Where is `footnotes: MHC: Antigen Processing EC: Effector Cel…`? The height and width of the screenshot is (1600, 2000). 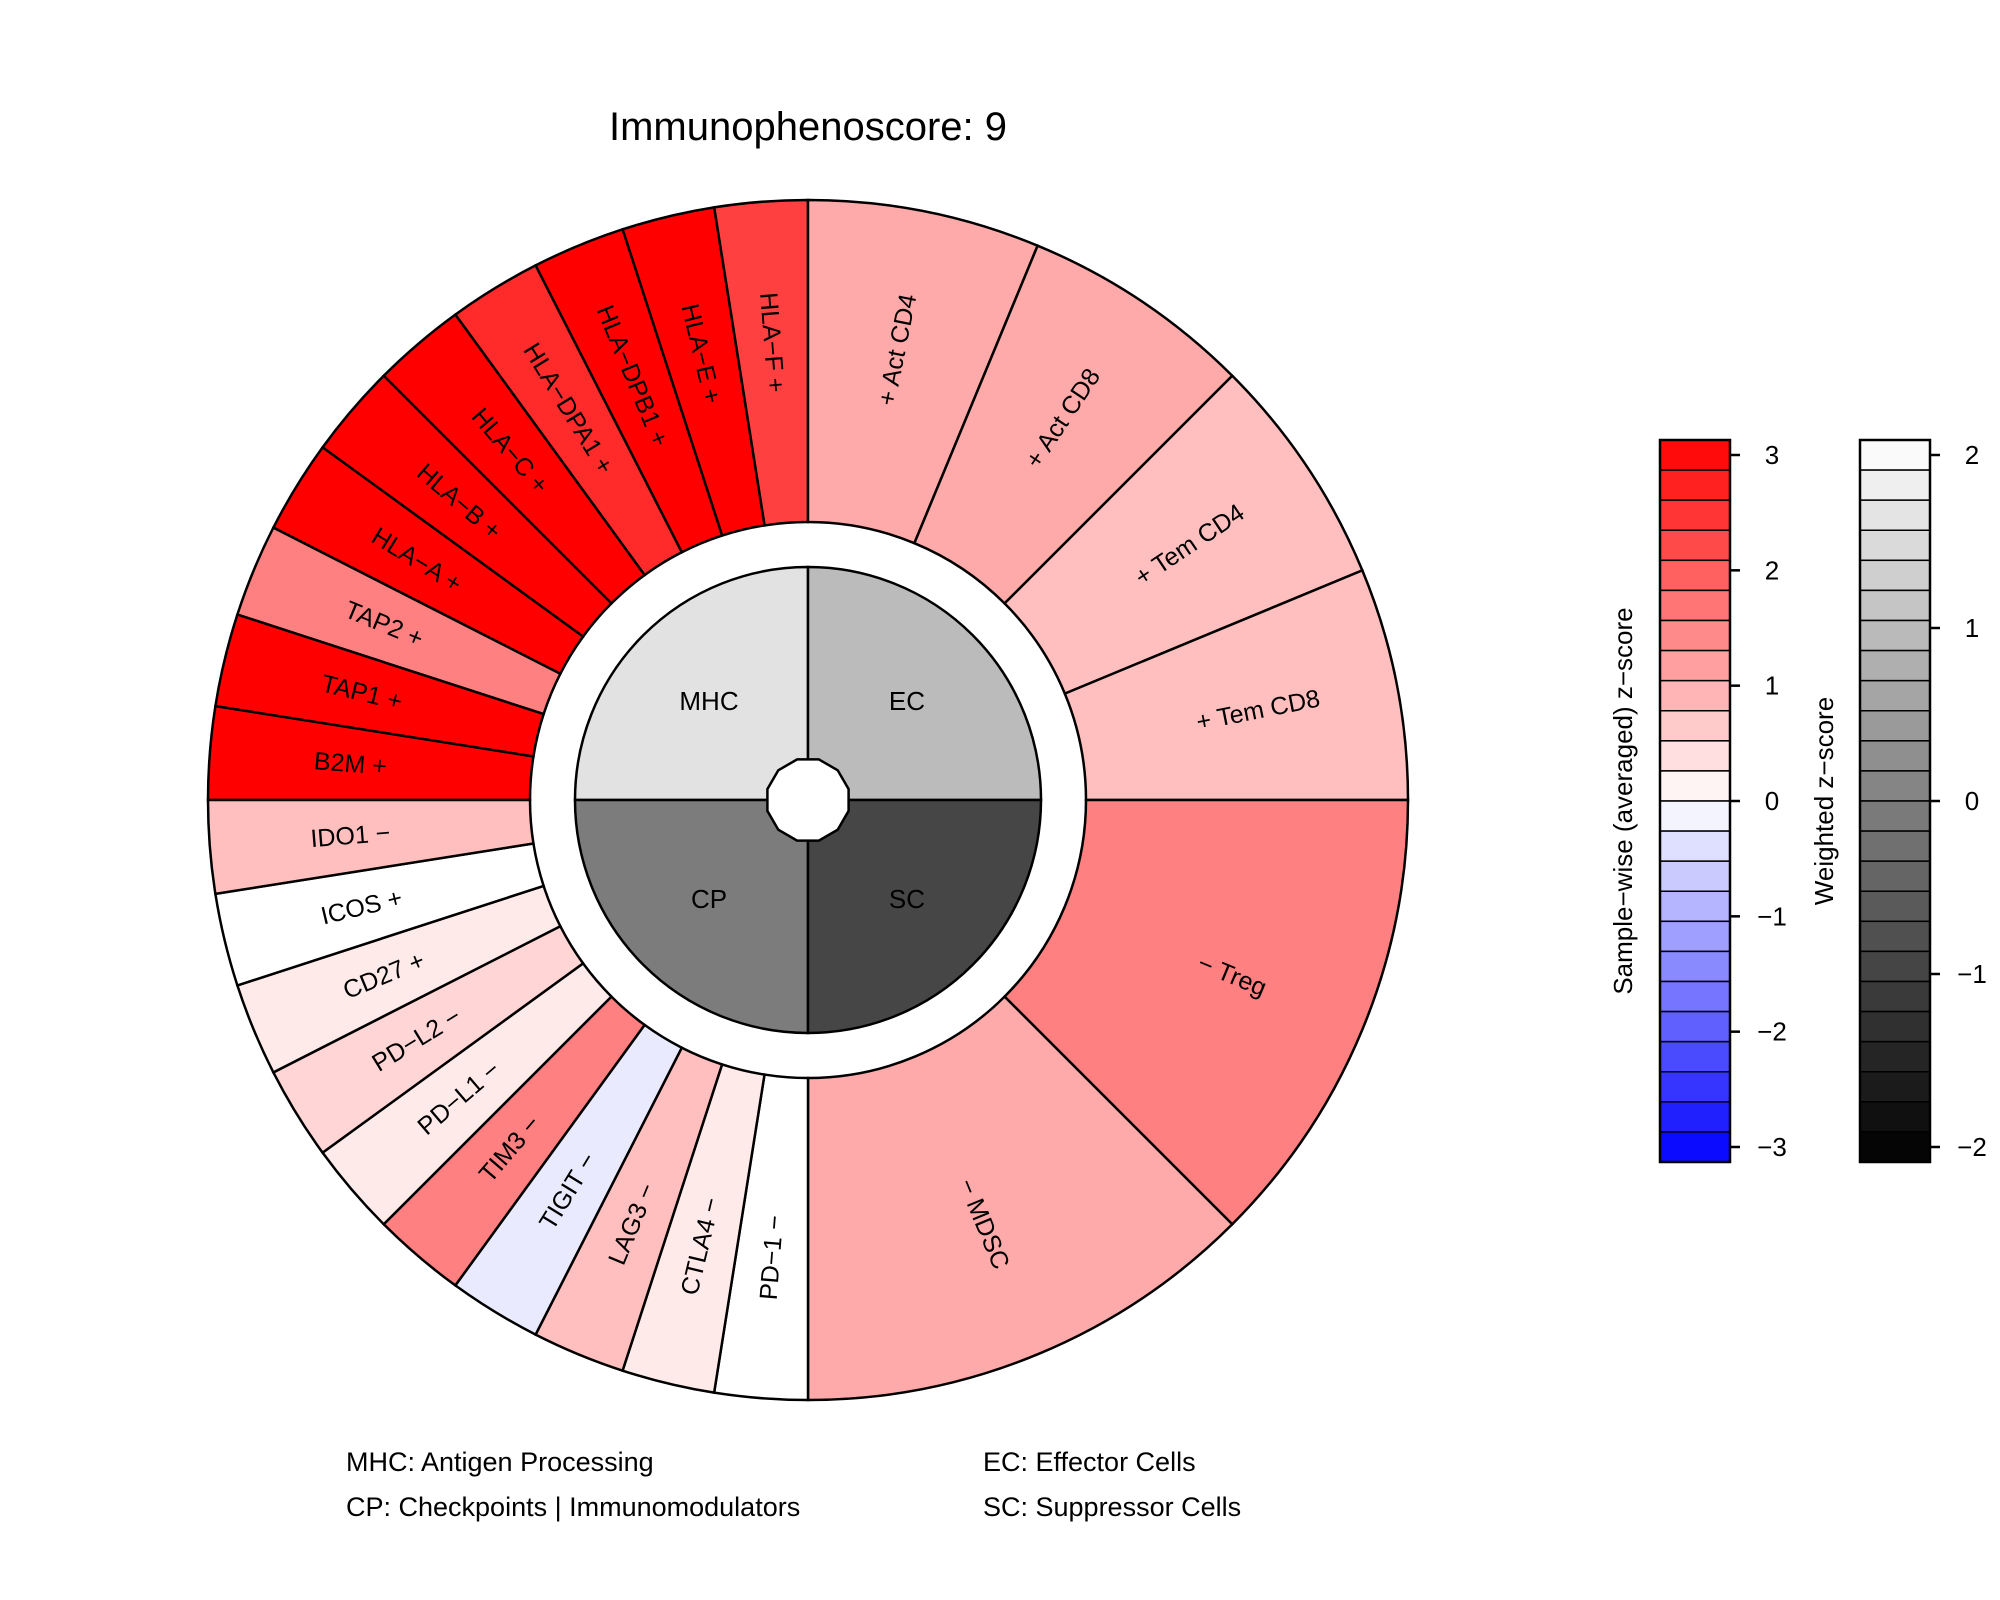
footnotes: MHC: Antigen Processing EC: Effector Cel… is located at coordinates (793, 1484).